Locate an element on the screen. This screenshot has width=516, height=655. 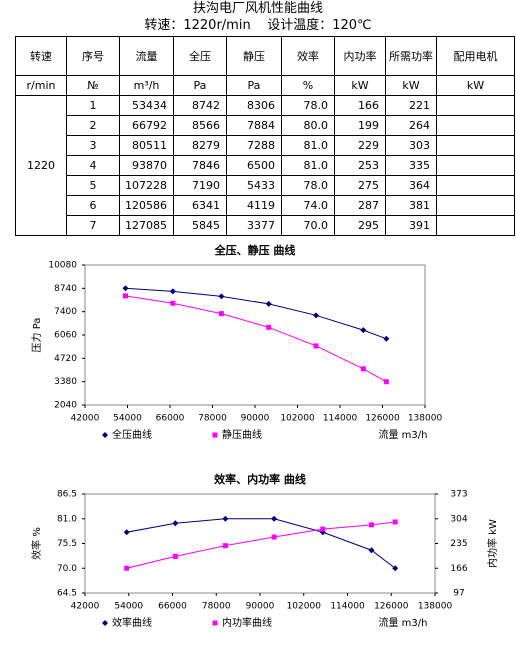
y-tick-label: 81.0 is located at coordinates (67, 519).